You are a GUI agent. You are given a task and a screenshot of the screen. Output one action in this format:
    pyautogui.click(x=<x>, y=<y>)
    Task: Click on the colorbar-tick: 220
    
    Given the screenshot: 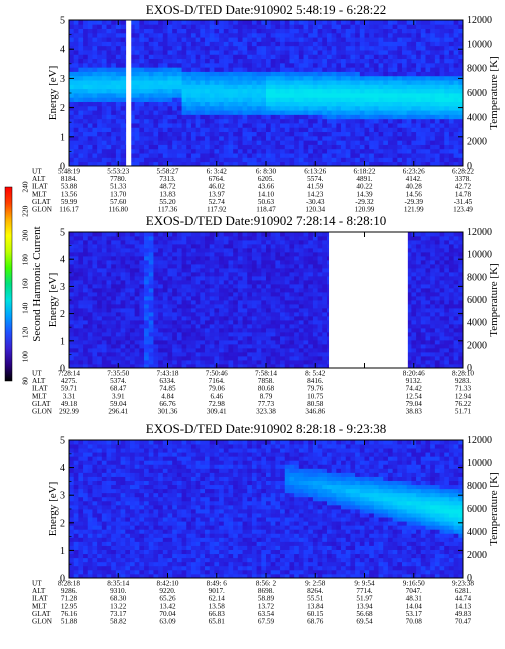 What is the action you would take?
    pyautogui.click(x=25, y=211)
    